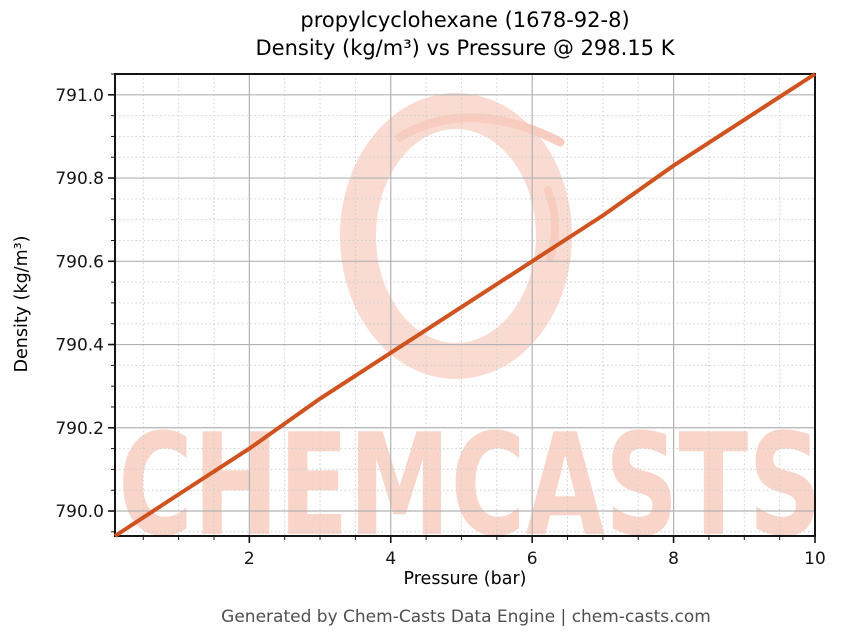  What do you see at coordinates (79, 262) in the screenshot?
I see `y-tick-label: 790.6` at bounding box center [79, 262].